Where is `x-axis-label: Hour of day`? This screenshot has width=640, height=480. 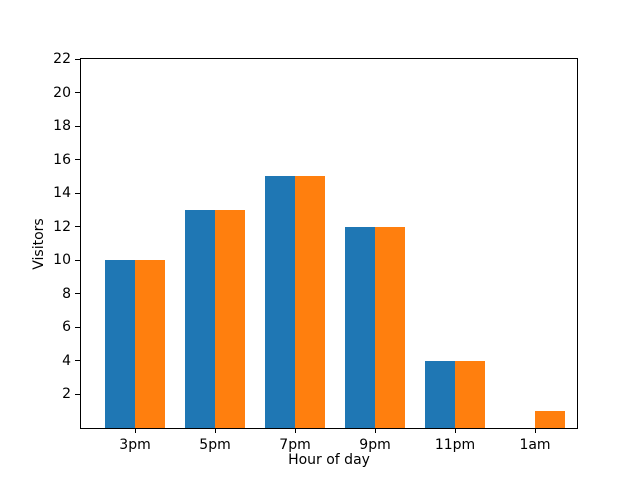
x-axis-label: Hour of day is located at coordinates (329, 460).